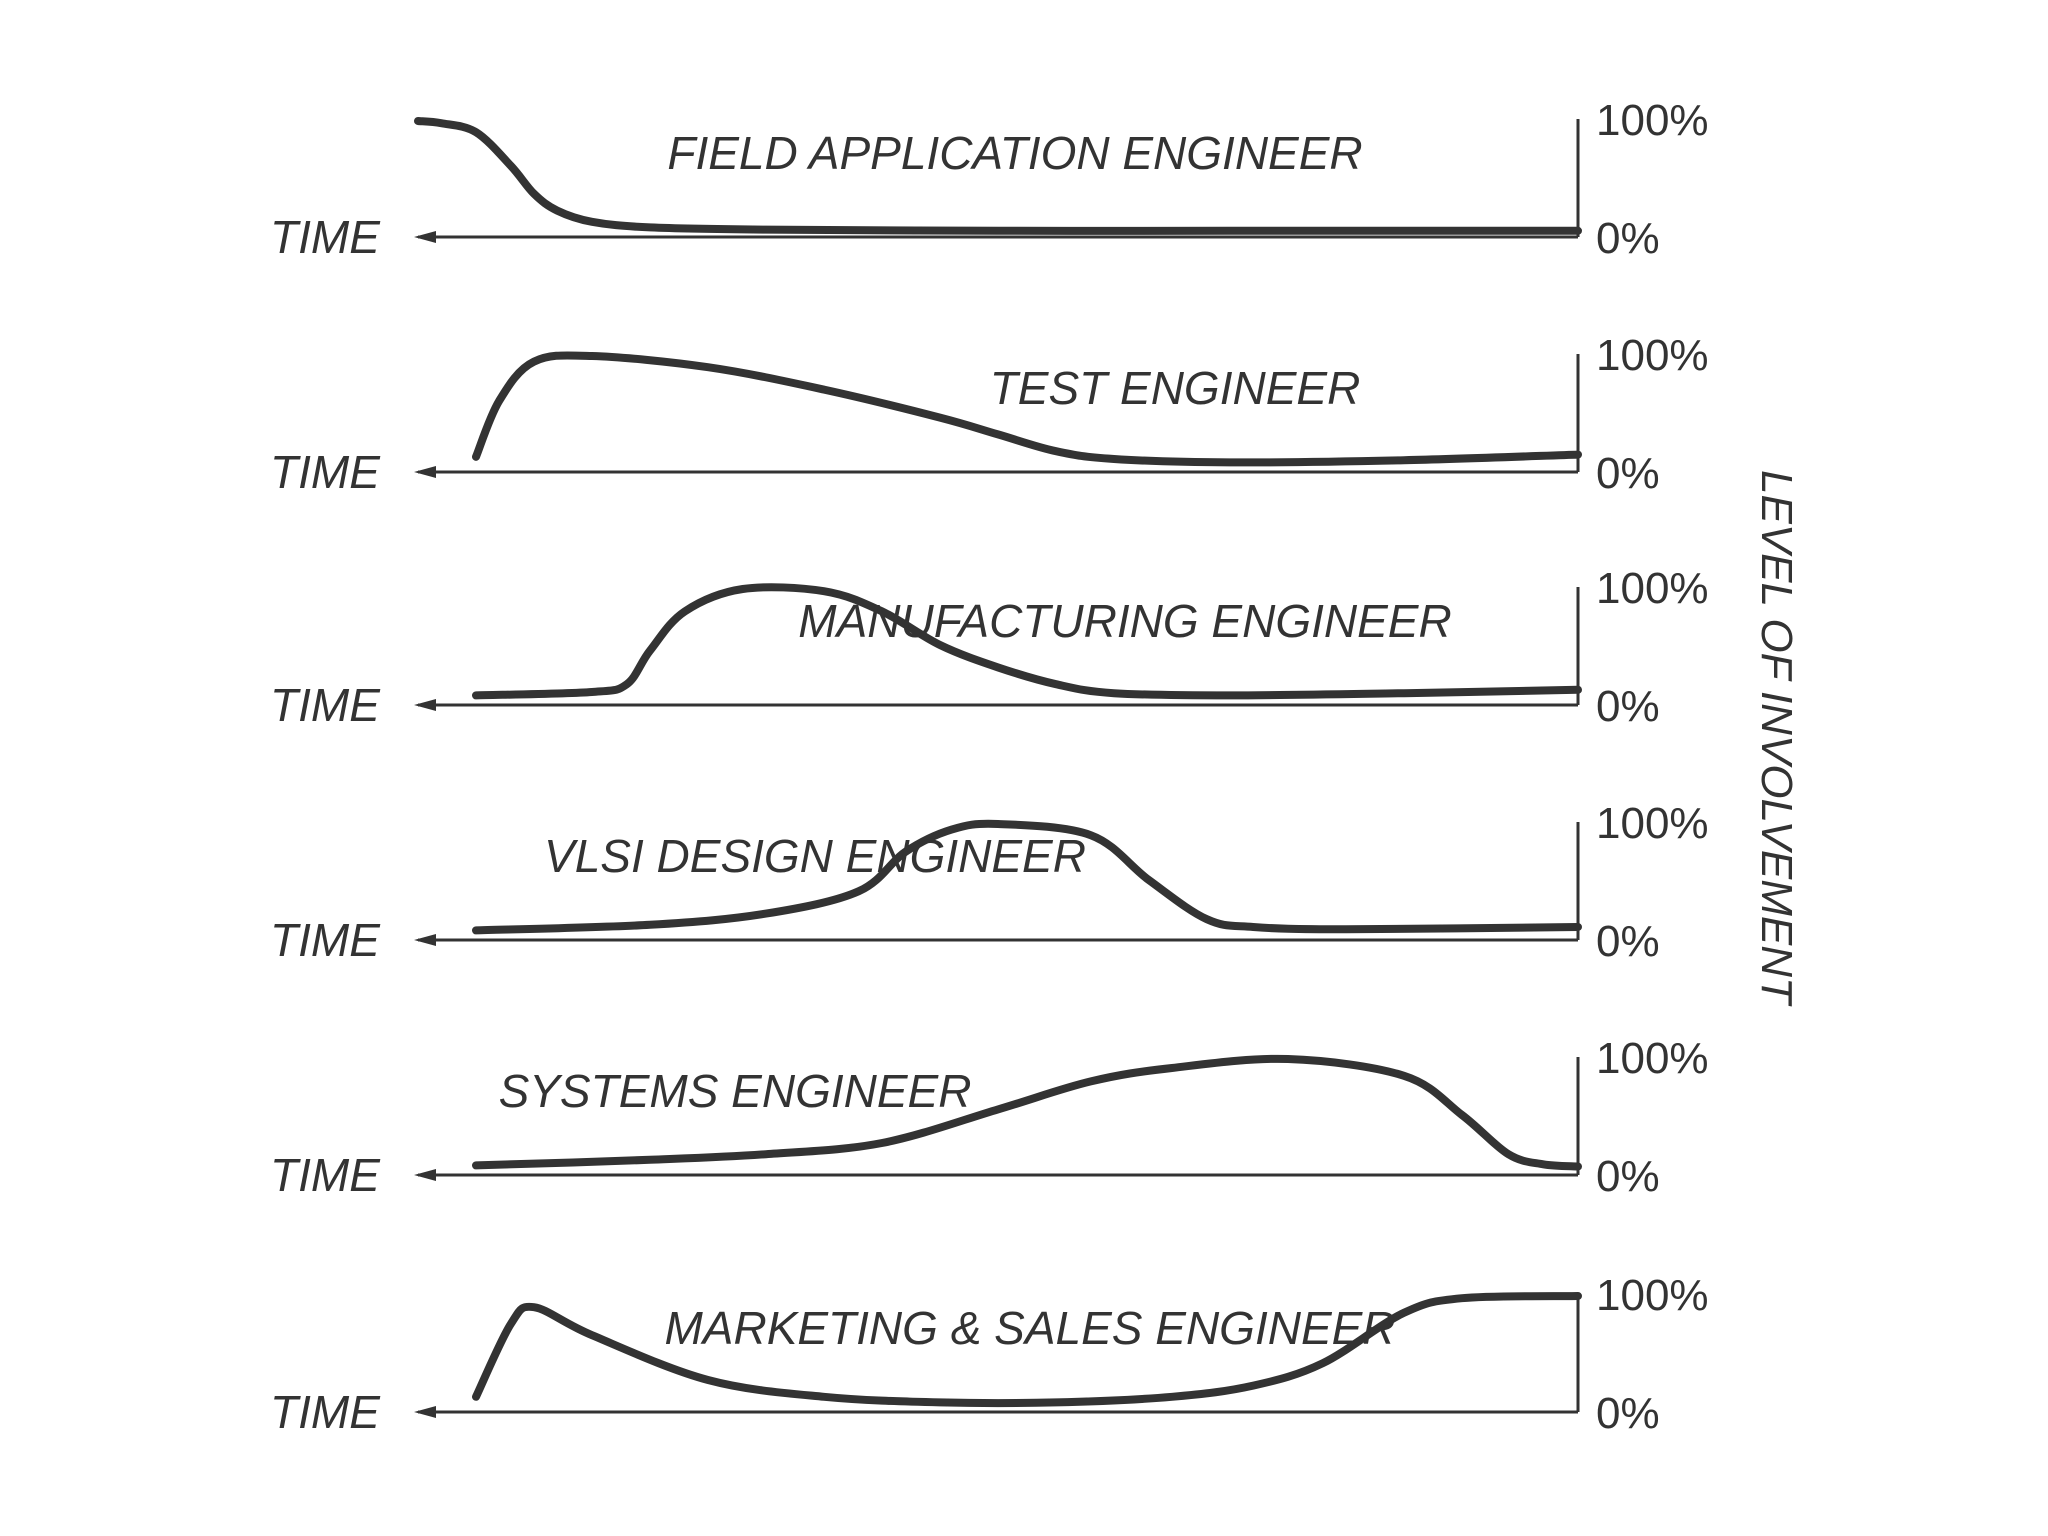 The height and width of the screenshot is (1536, 2048). Describe the element at coordinates (1776, 738) in the screenshot. I see `y-axis-label: LEVEL OF INVOLVEMENT` at that location.